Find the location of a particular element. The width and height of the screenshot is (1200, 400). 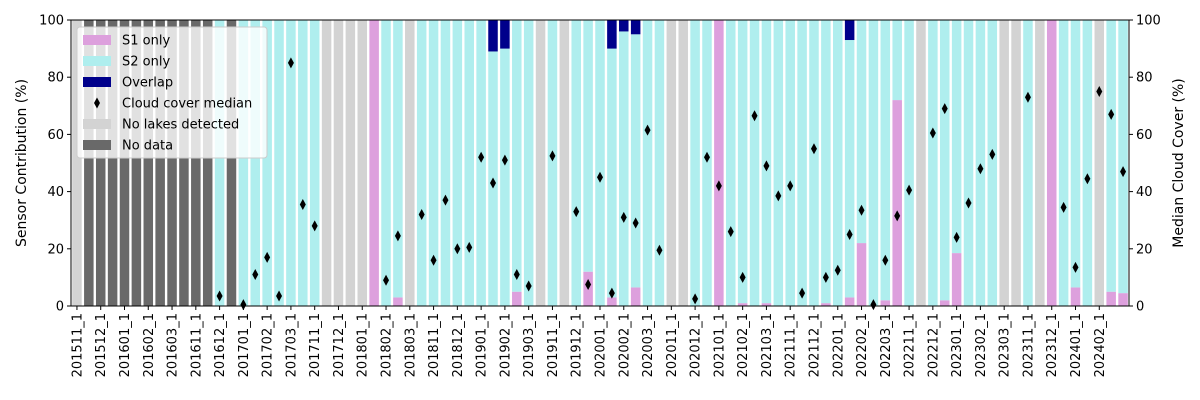

right-y-tick-label: 20 is located at coordinates (1144, 249).